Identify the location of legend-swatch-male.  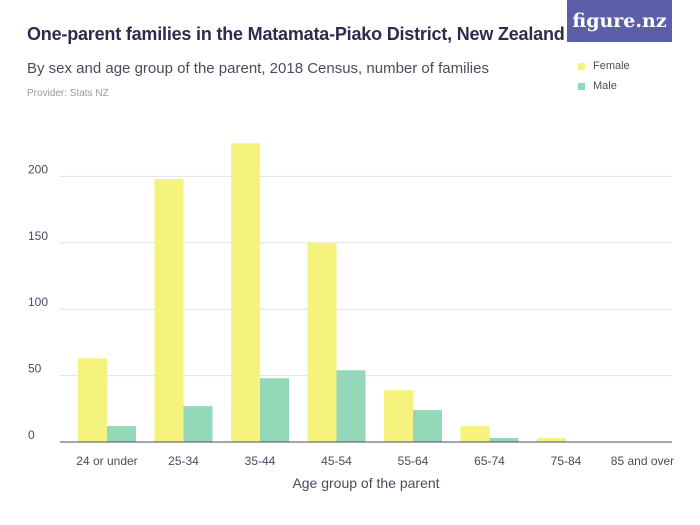
(581, 86).